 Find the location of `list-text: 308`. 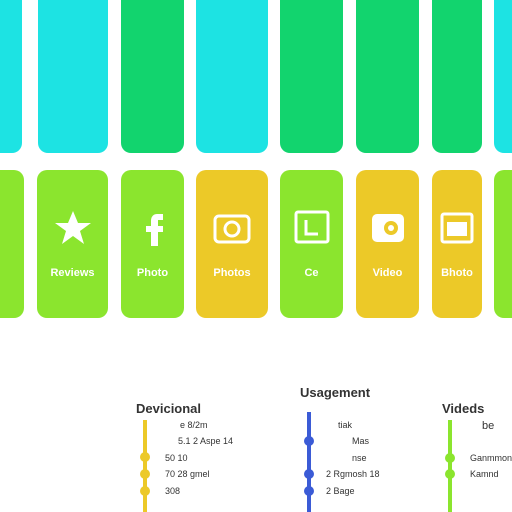

list-text: 308 is located at coordinates (173, 491).